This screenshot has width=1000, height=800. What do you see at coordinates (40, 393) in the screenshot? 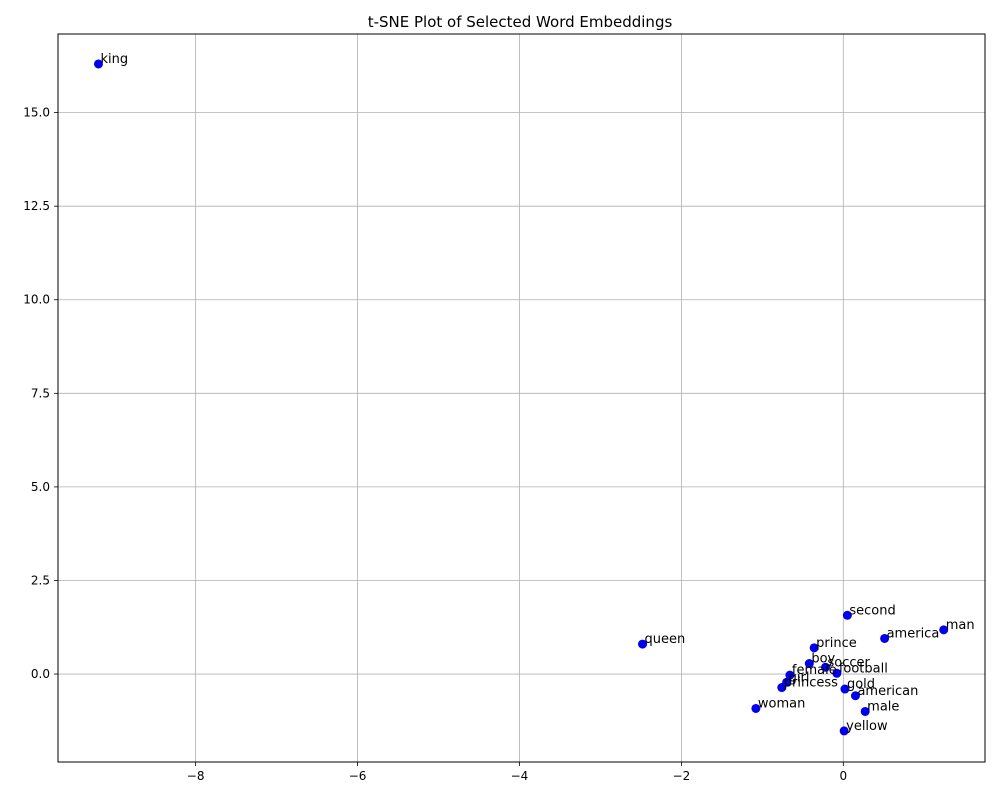
I see `y-tick-label: 7.5` at bounding box center [40, 393].